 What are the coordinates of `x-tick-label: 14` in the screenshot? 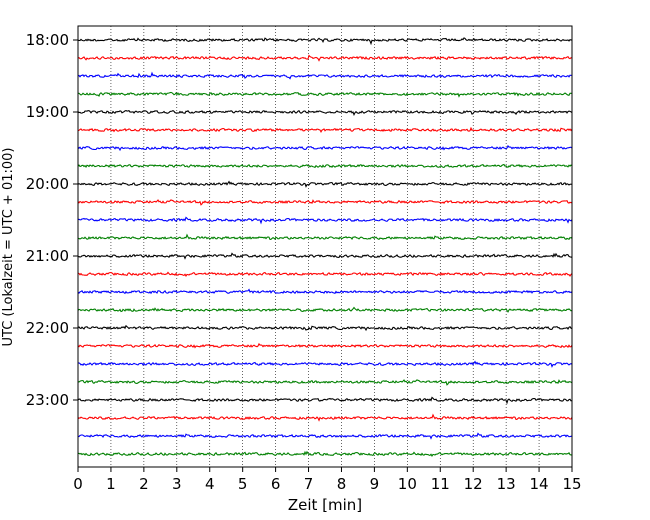 It's located at (539, 484).